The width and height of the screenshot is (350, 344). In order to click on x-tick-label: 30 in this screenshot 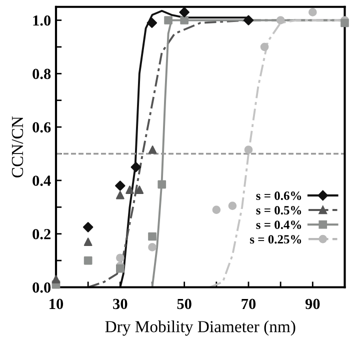, I will do `click(120, 304)`.